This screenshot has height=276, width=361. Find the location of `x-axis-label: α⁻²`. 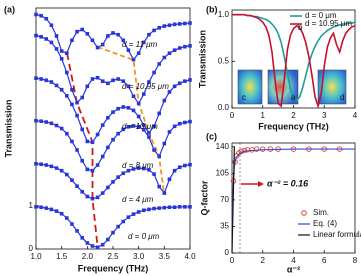

x-axis-label: α⁻² is located at coordinates (293, 269).